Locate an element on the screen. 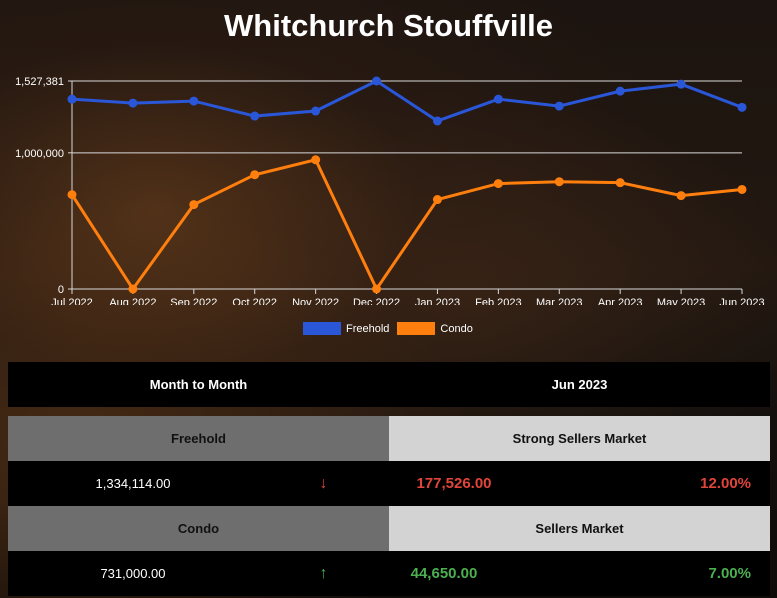  freehold-change: 177,526.00 is located at coordinates (454, 483).